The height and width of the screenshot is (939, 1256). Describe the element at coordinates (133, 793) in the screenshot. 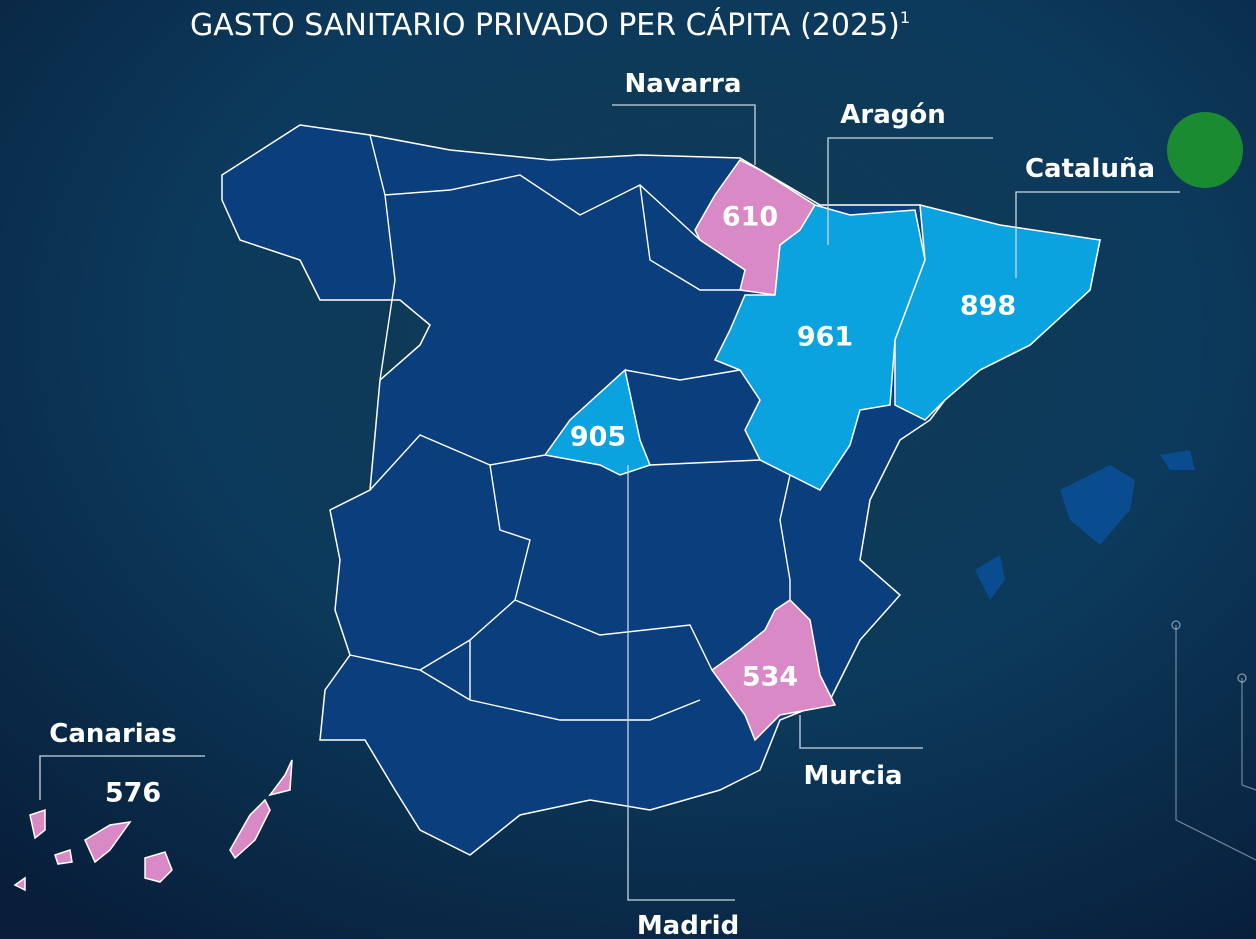

I see `region-value: 576` at that location.